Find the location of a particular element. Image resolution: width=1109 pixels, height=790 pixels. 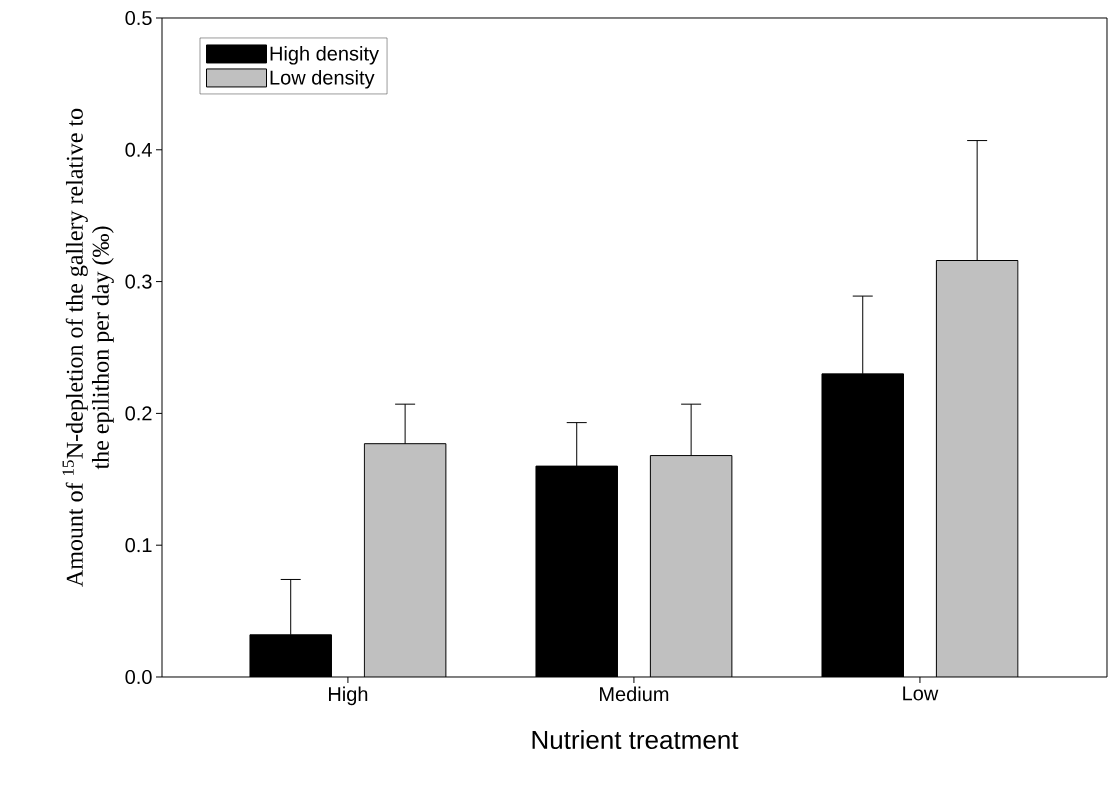

x-axis-title: Nutrient treatment is located at coordinates (635, 740).